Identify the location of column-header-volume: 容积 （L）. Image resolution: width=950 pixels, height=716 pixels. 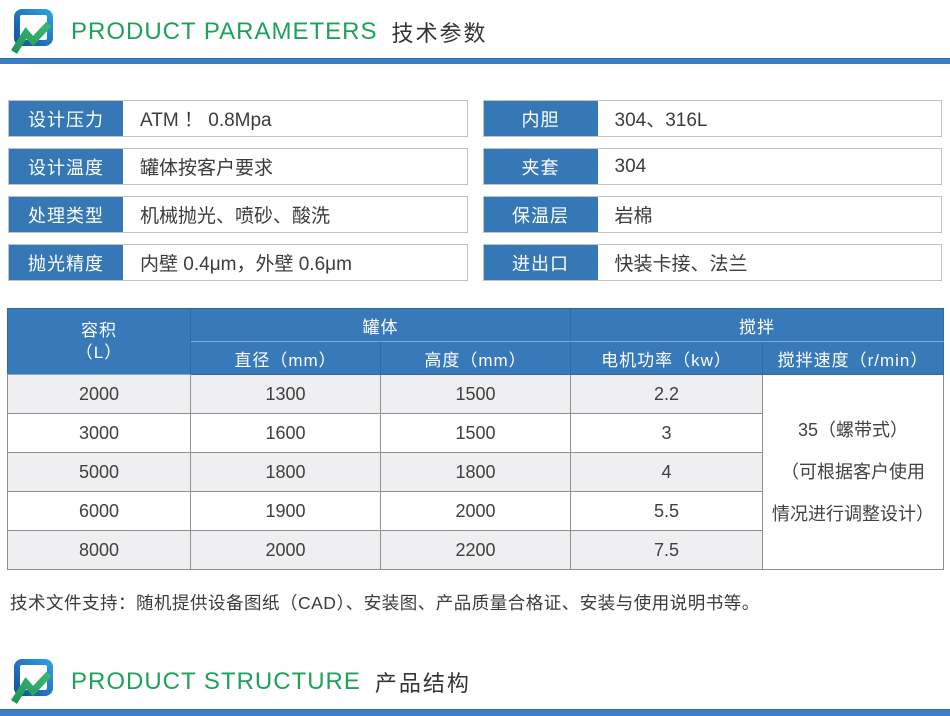
(99, 341).